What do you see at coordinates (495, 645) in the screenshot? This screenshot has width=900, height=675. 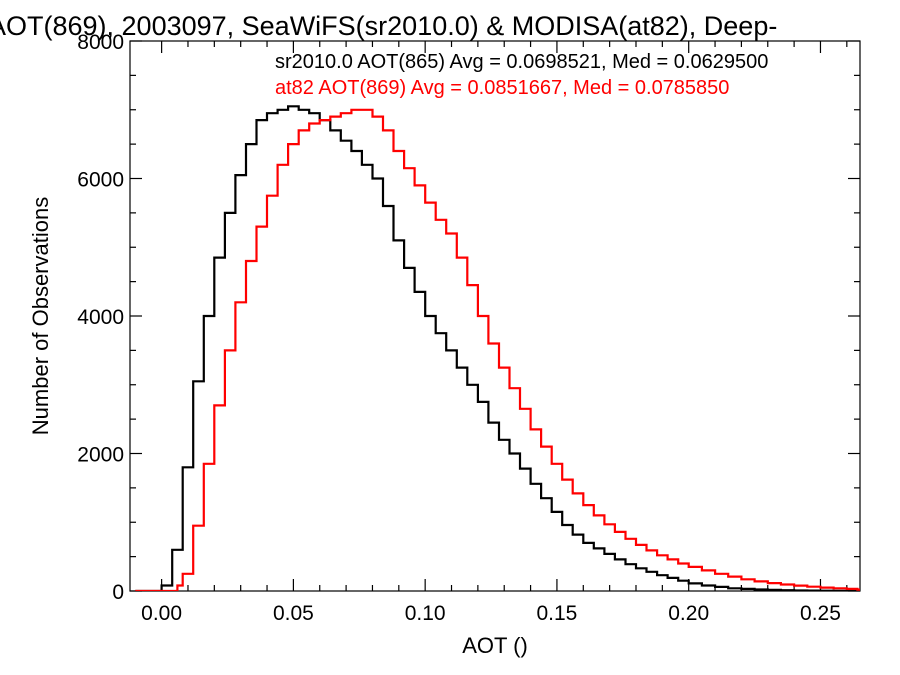 I see `x-axis-label: AOT ()` at bounding box center [495, 645].